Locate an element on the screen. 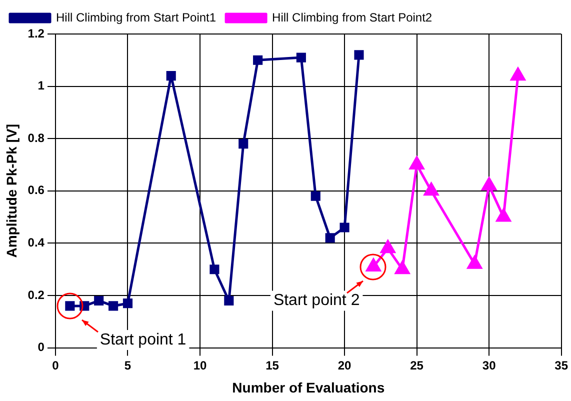 This screenshot has height=401, width=571. y-tick-label: 0.4 is located at coordinates (36, 243).